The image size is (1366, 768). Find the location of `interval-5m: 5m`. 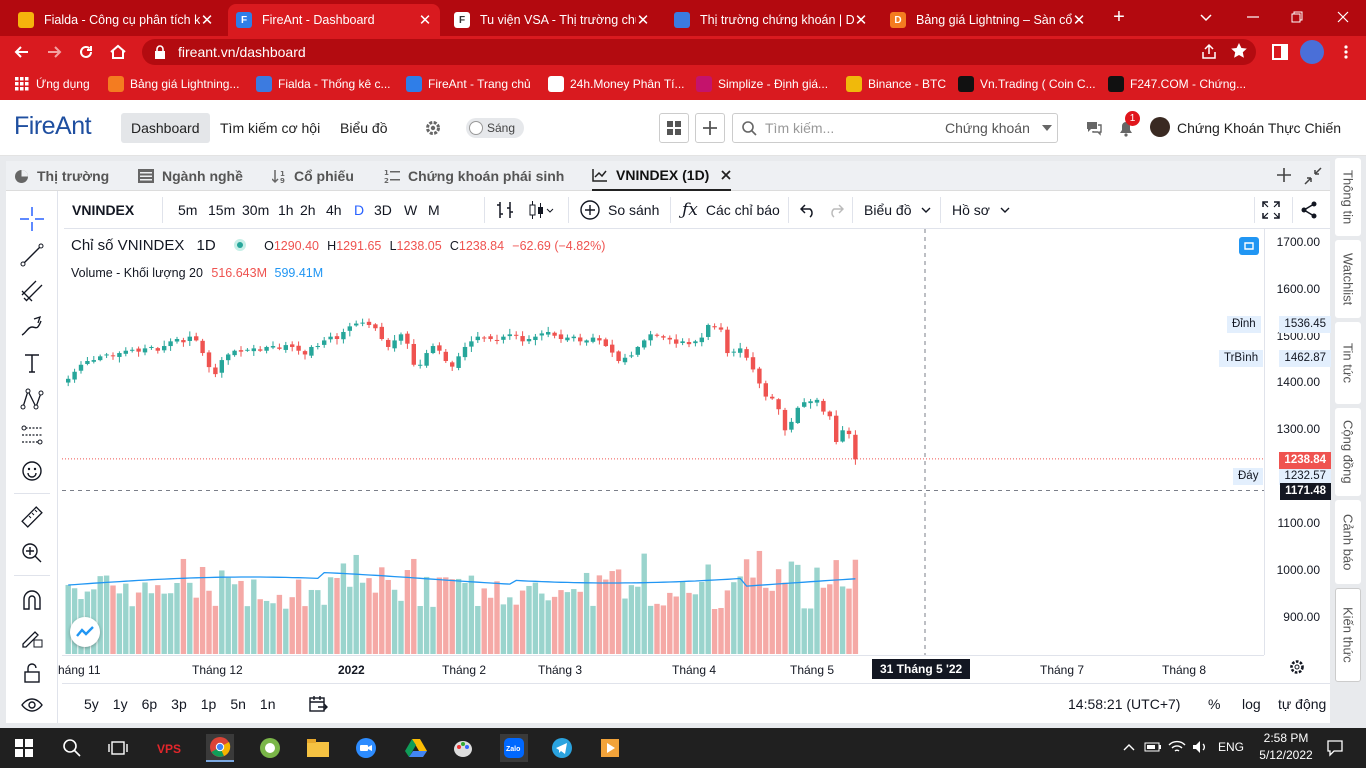

interval-5m: 5m is located at coordinates (188, 210).